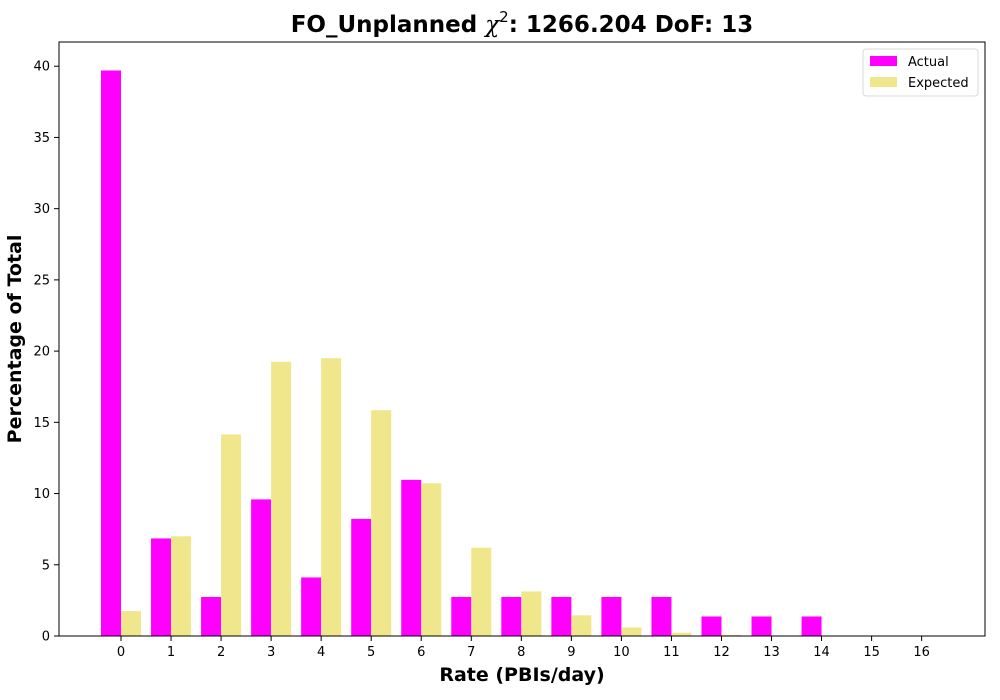 The height and width of the screenshot is (700, 1000). What do you see at coordinates (504, 17) in the screenshot?
I see `chart-title-chi-sup: 2` at bounding box center [504, 17].